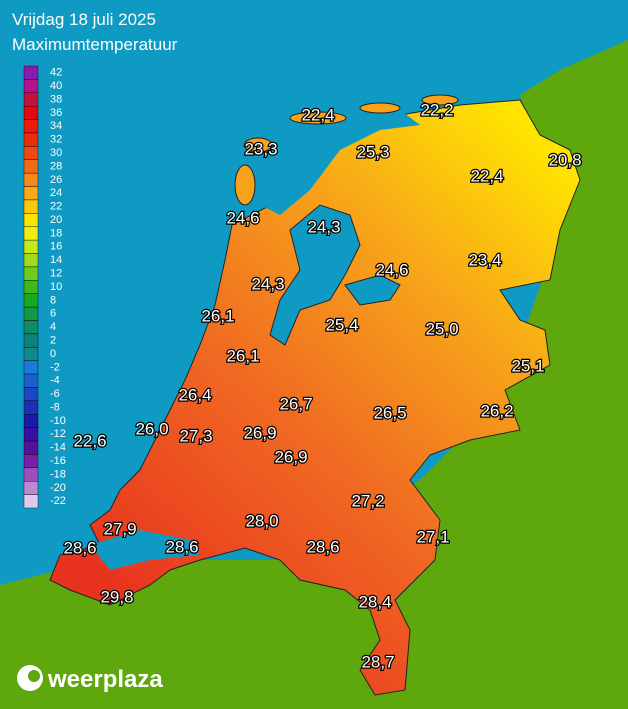 This screenshot has width=628, height=709. Describe the element at coordinates (195, 435) in the screenshot. I see `station-temperature: 27,3` at that location.